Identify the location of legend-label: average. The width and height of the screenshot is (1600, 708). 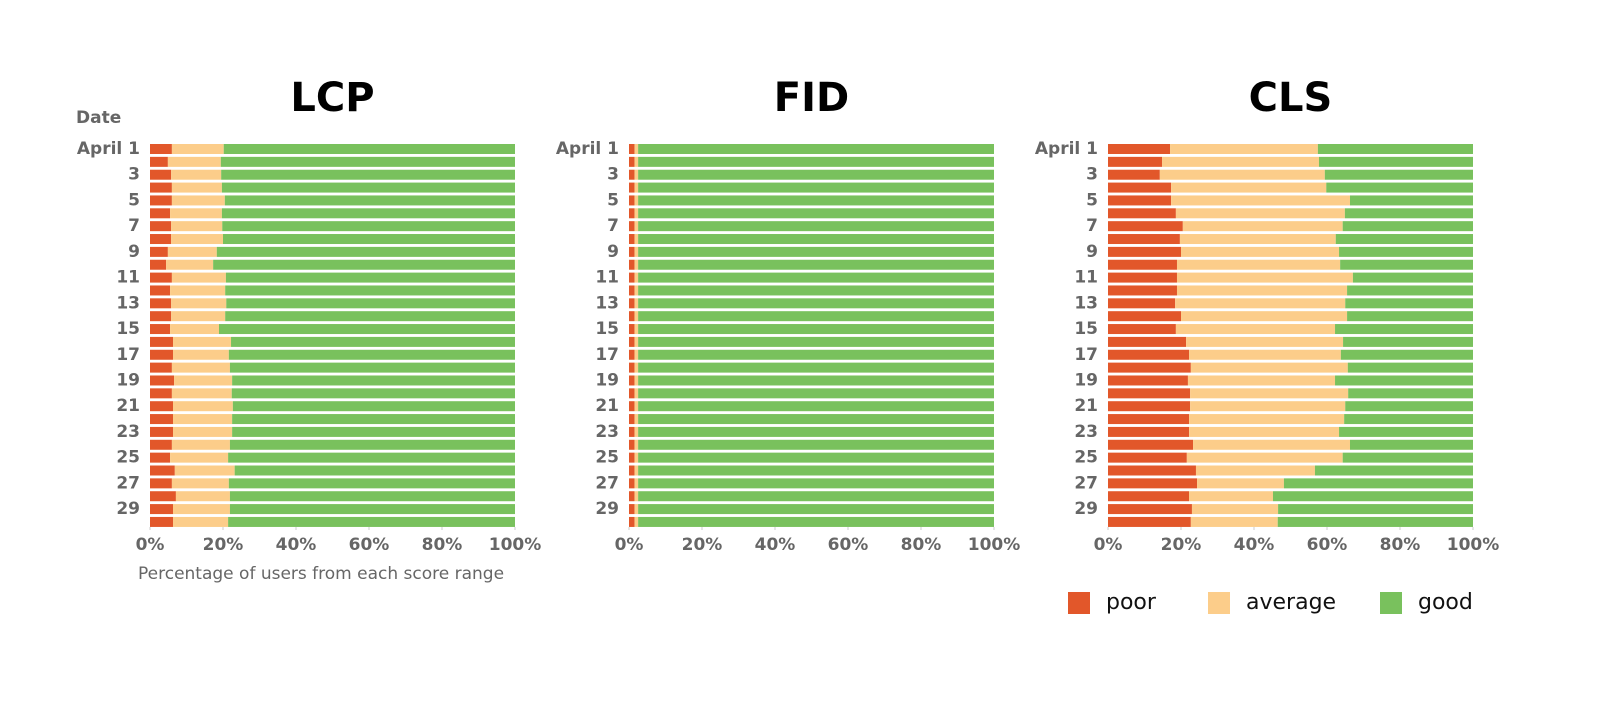
(1291, 602).